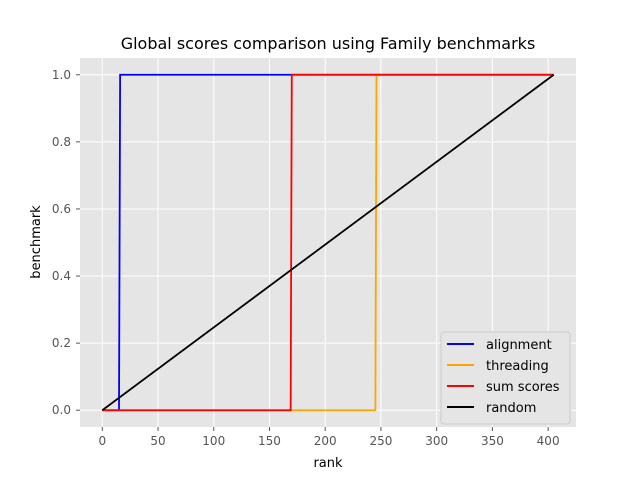 This screenshot has height=480, width=640. I want to click on y-tick-label: 1.0, so click(61, 75).